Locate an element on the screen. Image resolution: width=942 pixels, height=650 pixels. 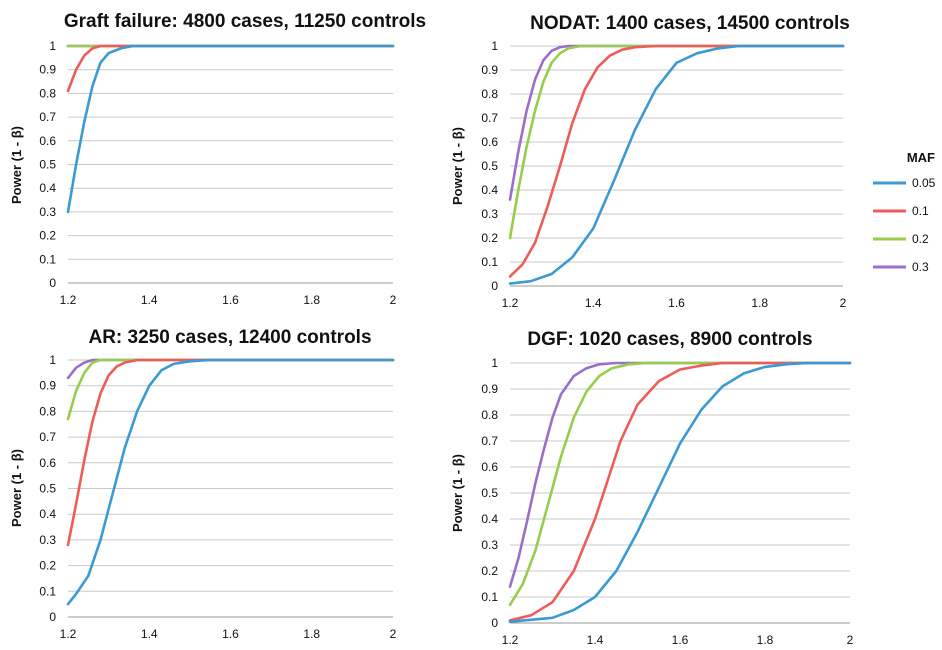
legend: MAF 0.05 0.1 0.2 0.3 is located at coordinates (904, 212).